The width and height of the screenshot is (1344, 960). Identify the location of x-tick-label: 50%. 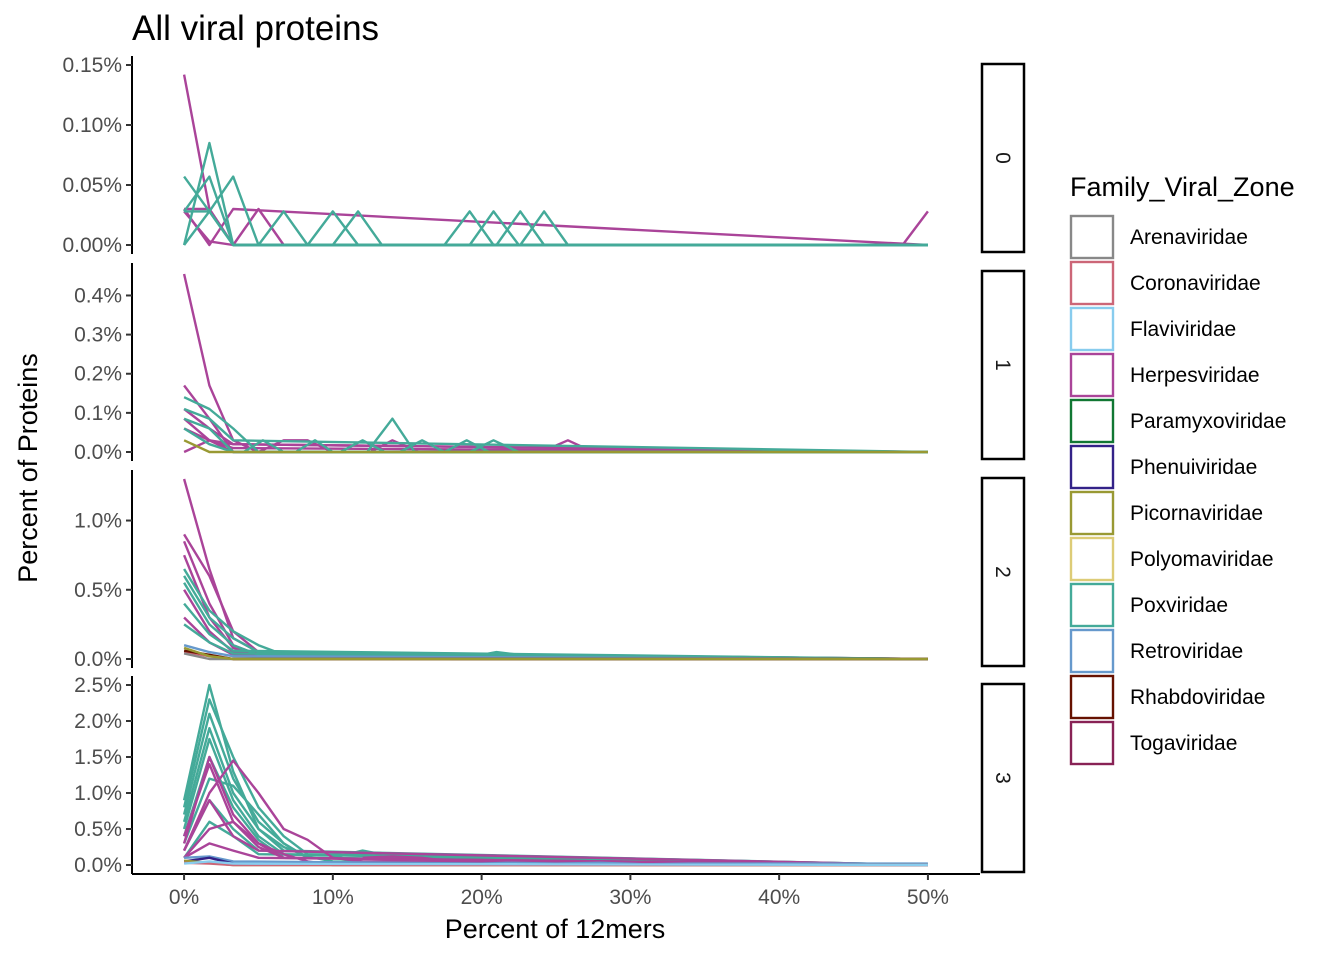
(928, 897).